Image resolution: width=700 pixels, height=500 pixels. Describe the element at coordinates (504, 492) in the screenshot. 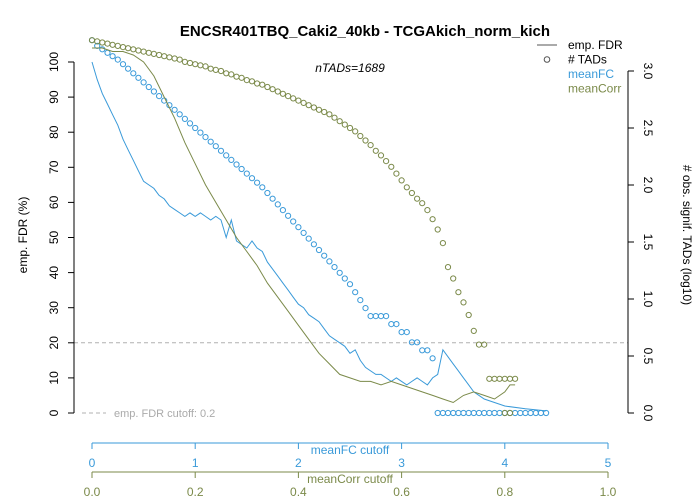

I see `meancorr-tick-label: 0.8` at that location.